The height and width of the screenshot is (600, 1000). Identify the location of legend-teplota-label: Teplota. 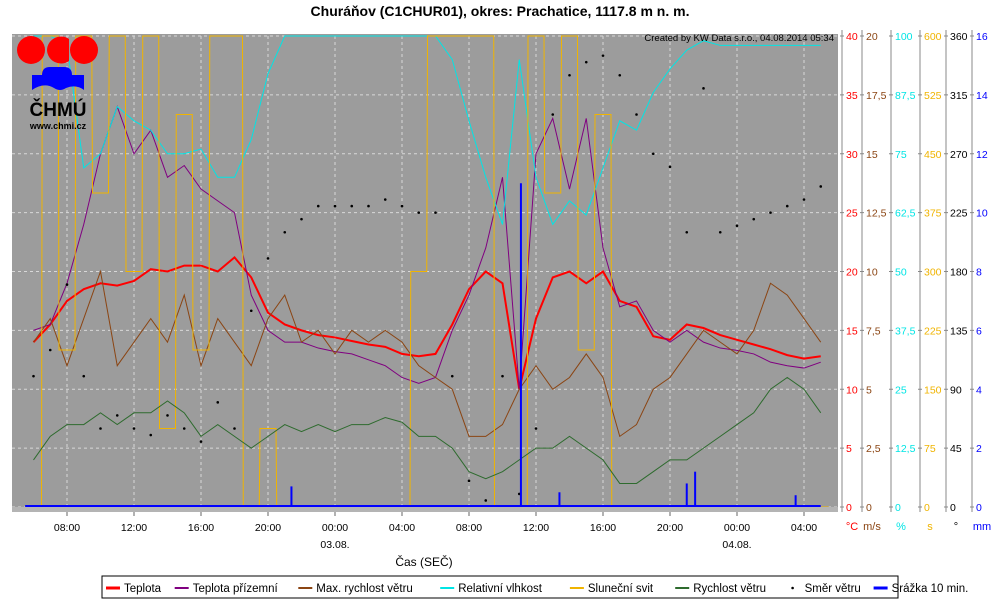
(143, 589).